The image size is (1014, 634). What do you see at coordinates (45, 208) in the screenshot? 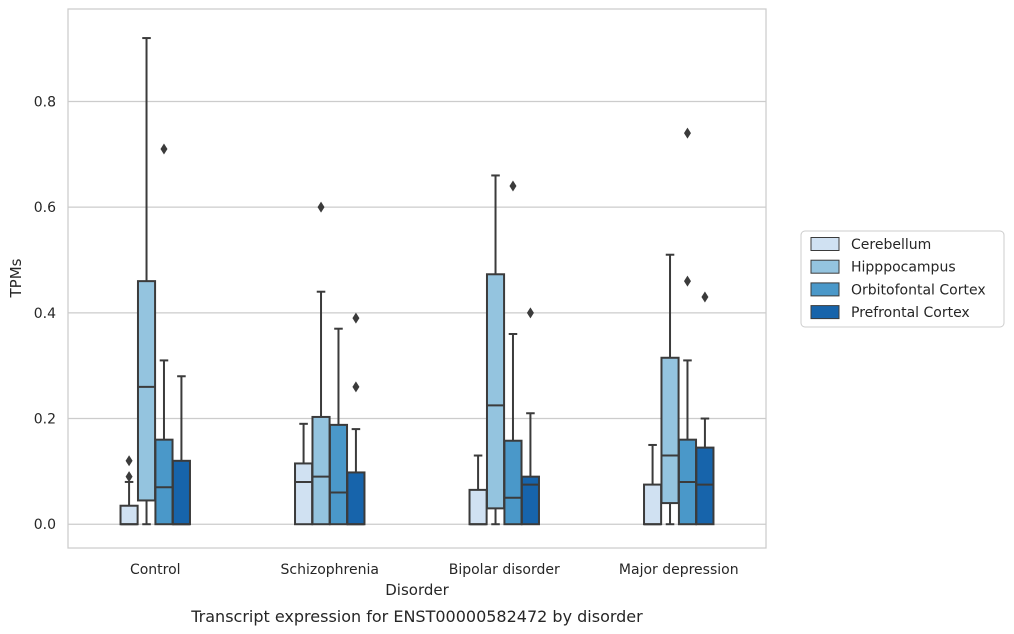
I see `y-tick-label: 0.6` at bounding box center [45, 208].